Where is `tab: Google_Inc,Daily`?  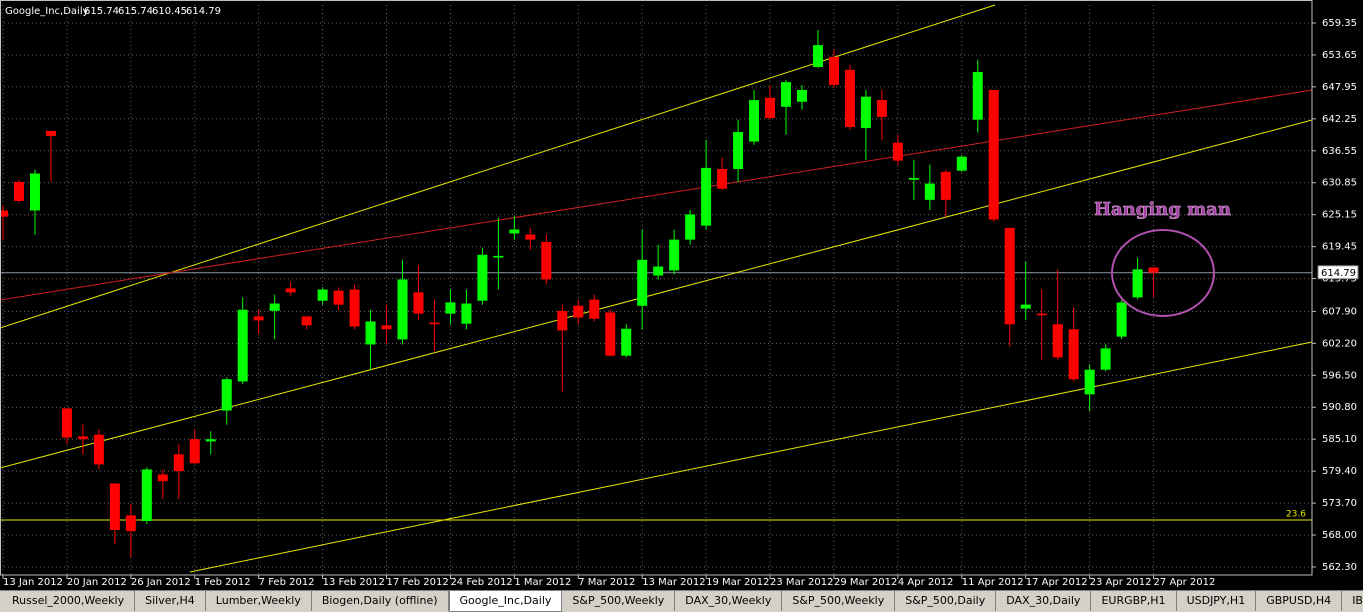
tab: Google_Inc,Daily is located at coordinates (505, 601).